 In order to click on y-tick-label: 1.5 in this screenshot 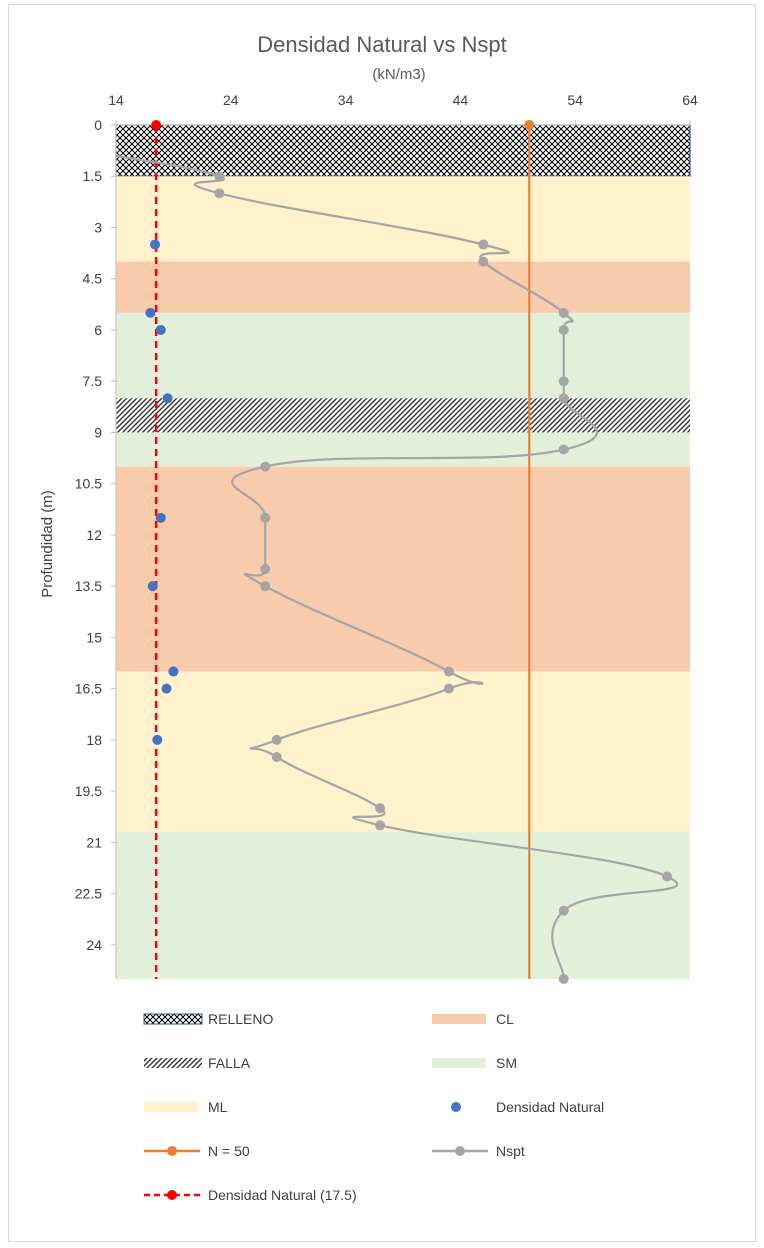, I will do `click(93, 176)`.